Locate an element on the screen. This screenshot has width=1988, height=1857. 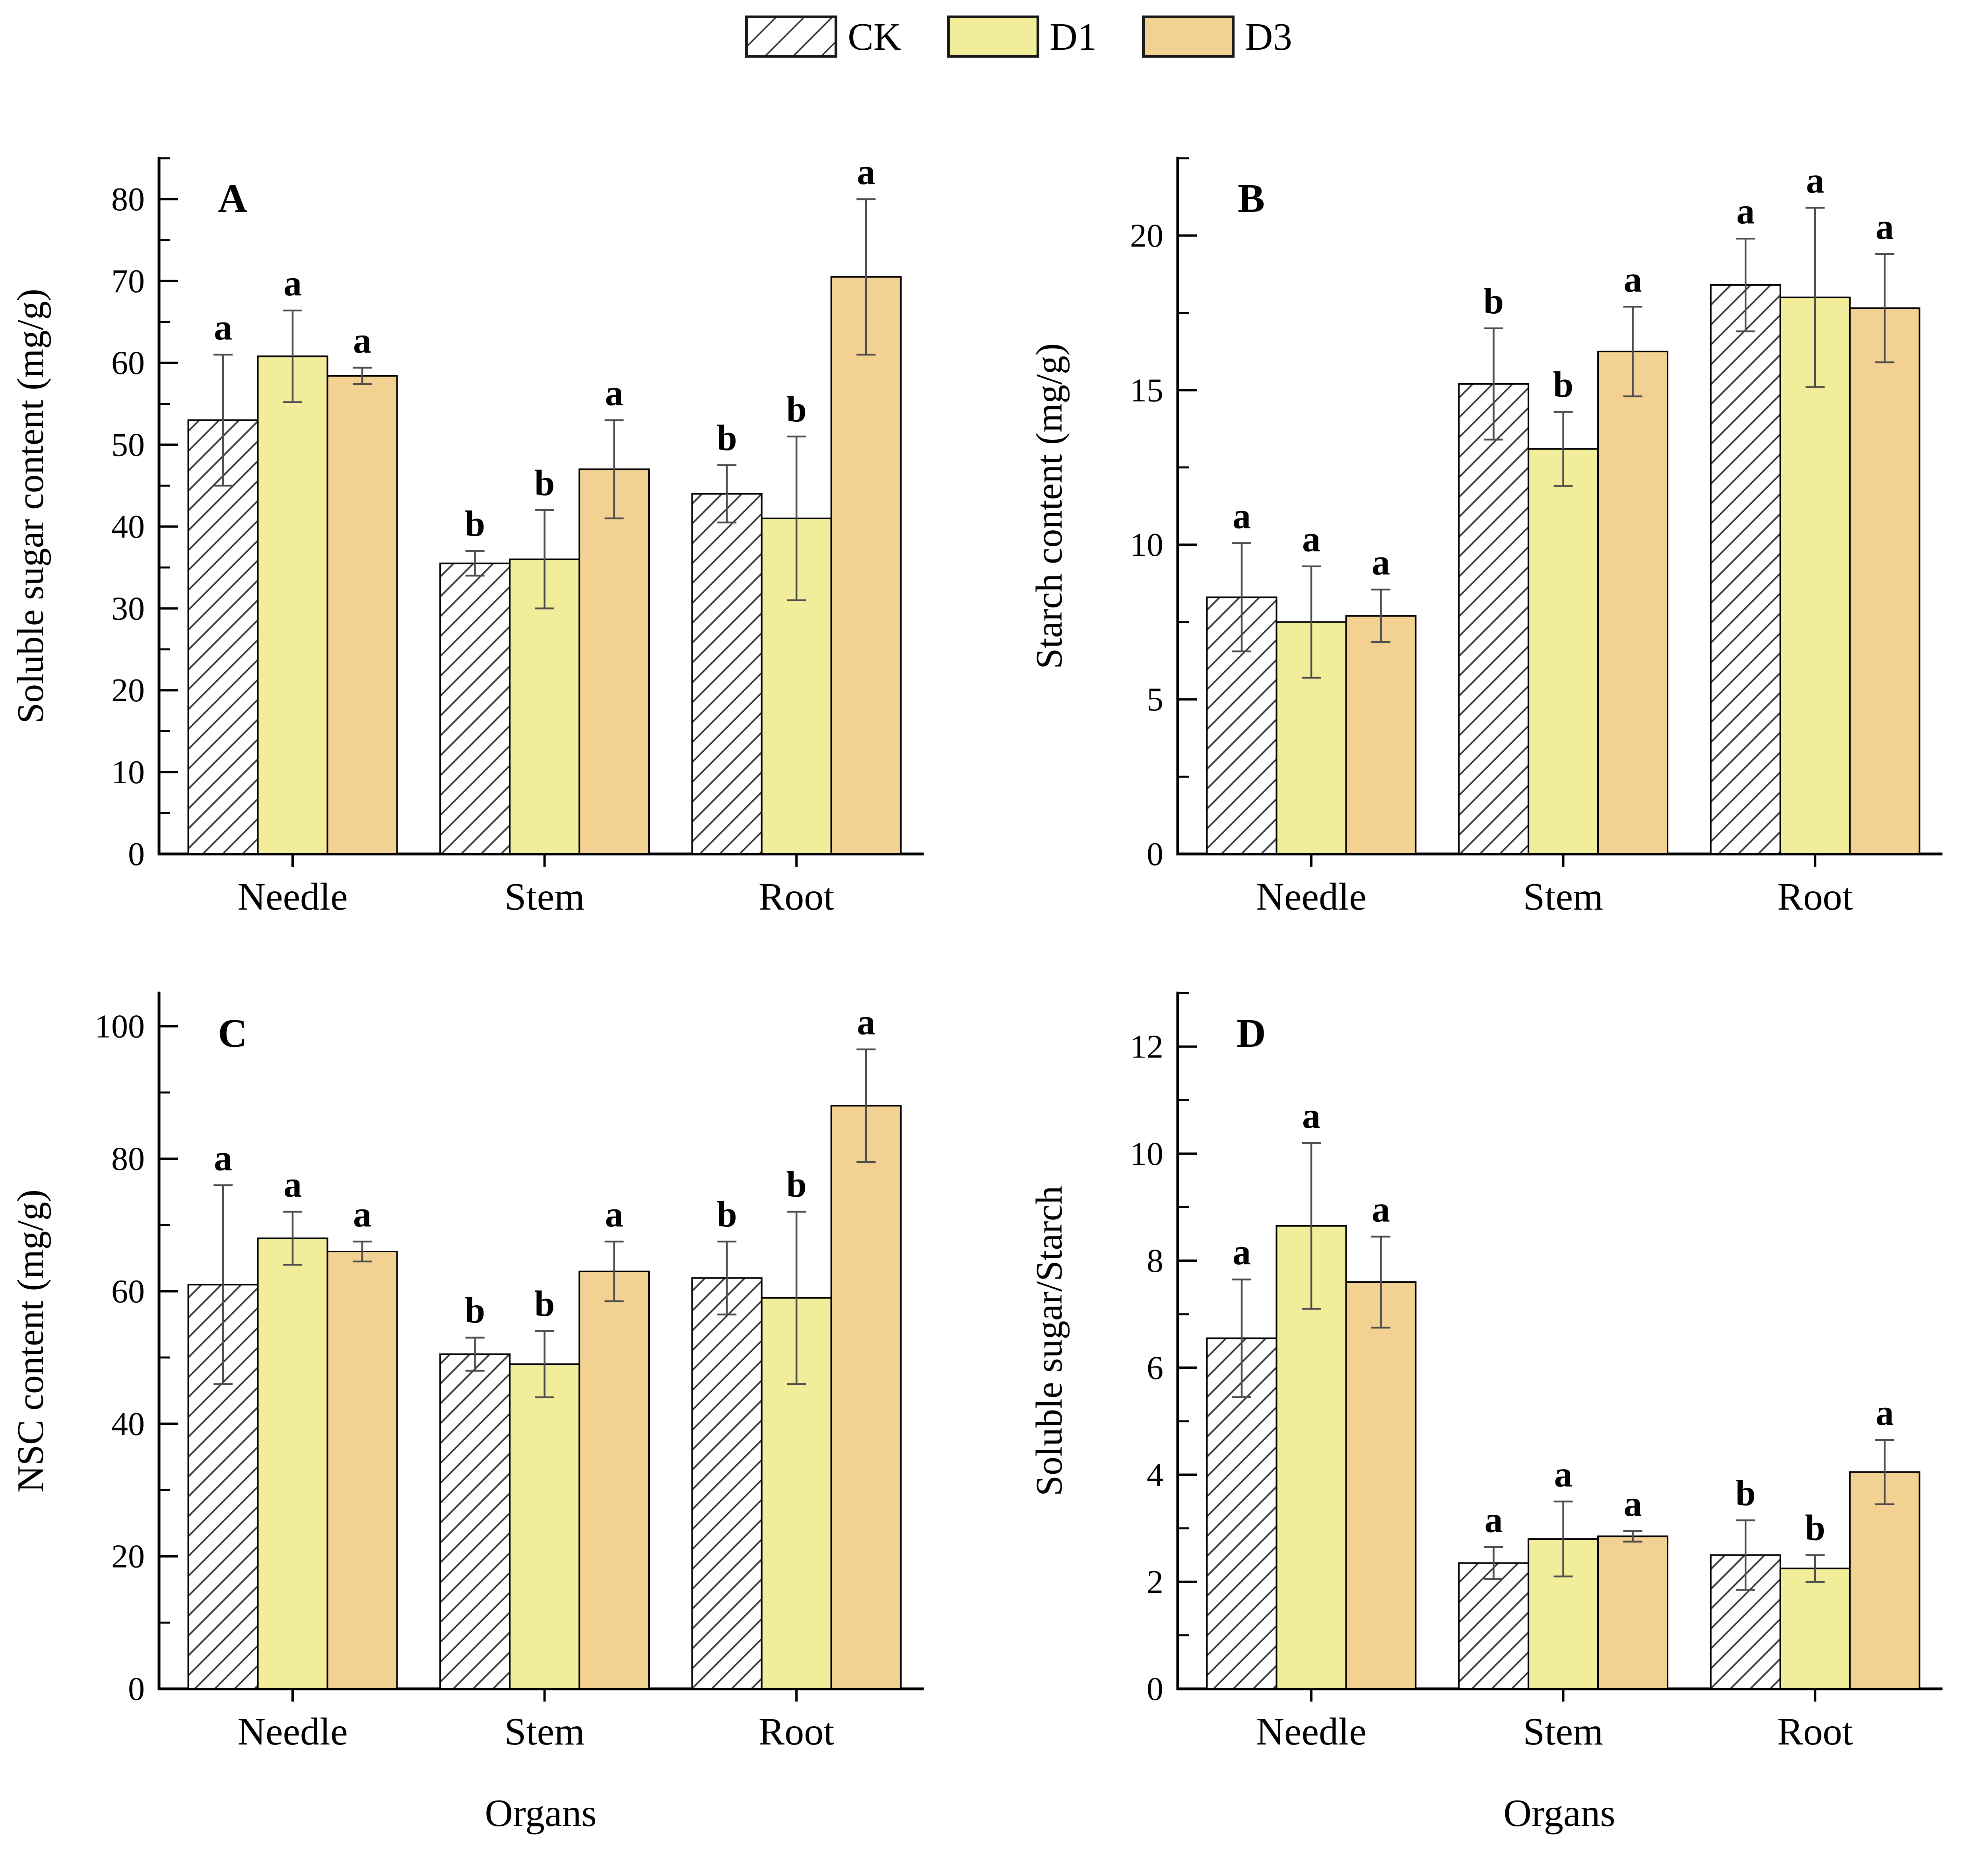
legend-label-ck: CK is located at coordinates (874, 36).